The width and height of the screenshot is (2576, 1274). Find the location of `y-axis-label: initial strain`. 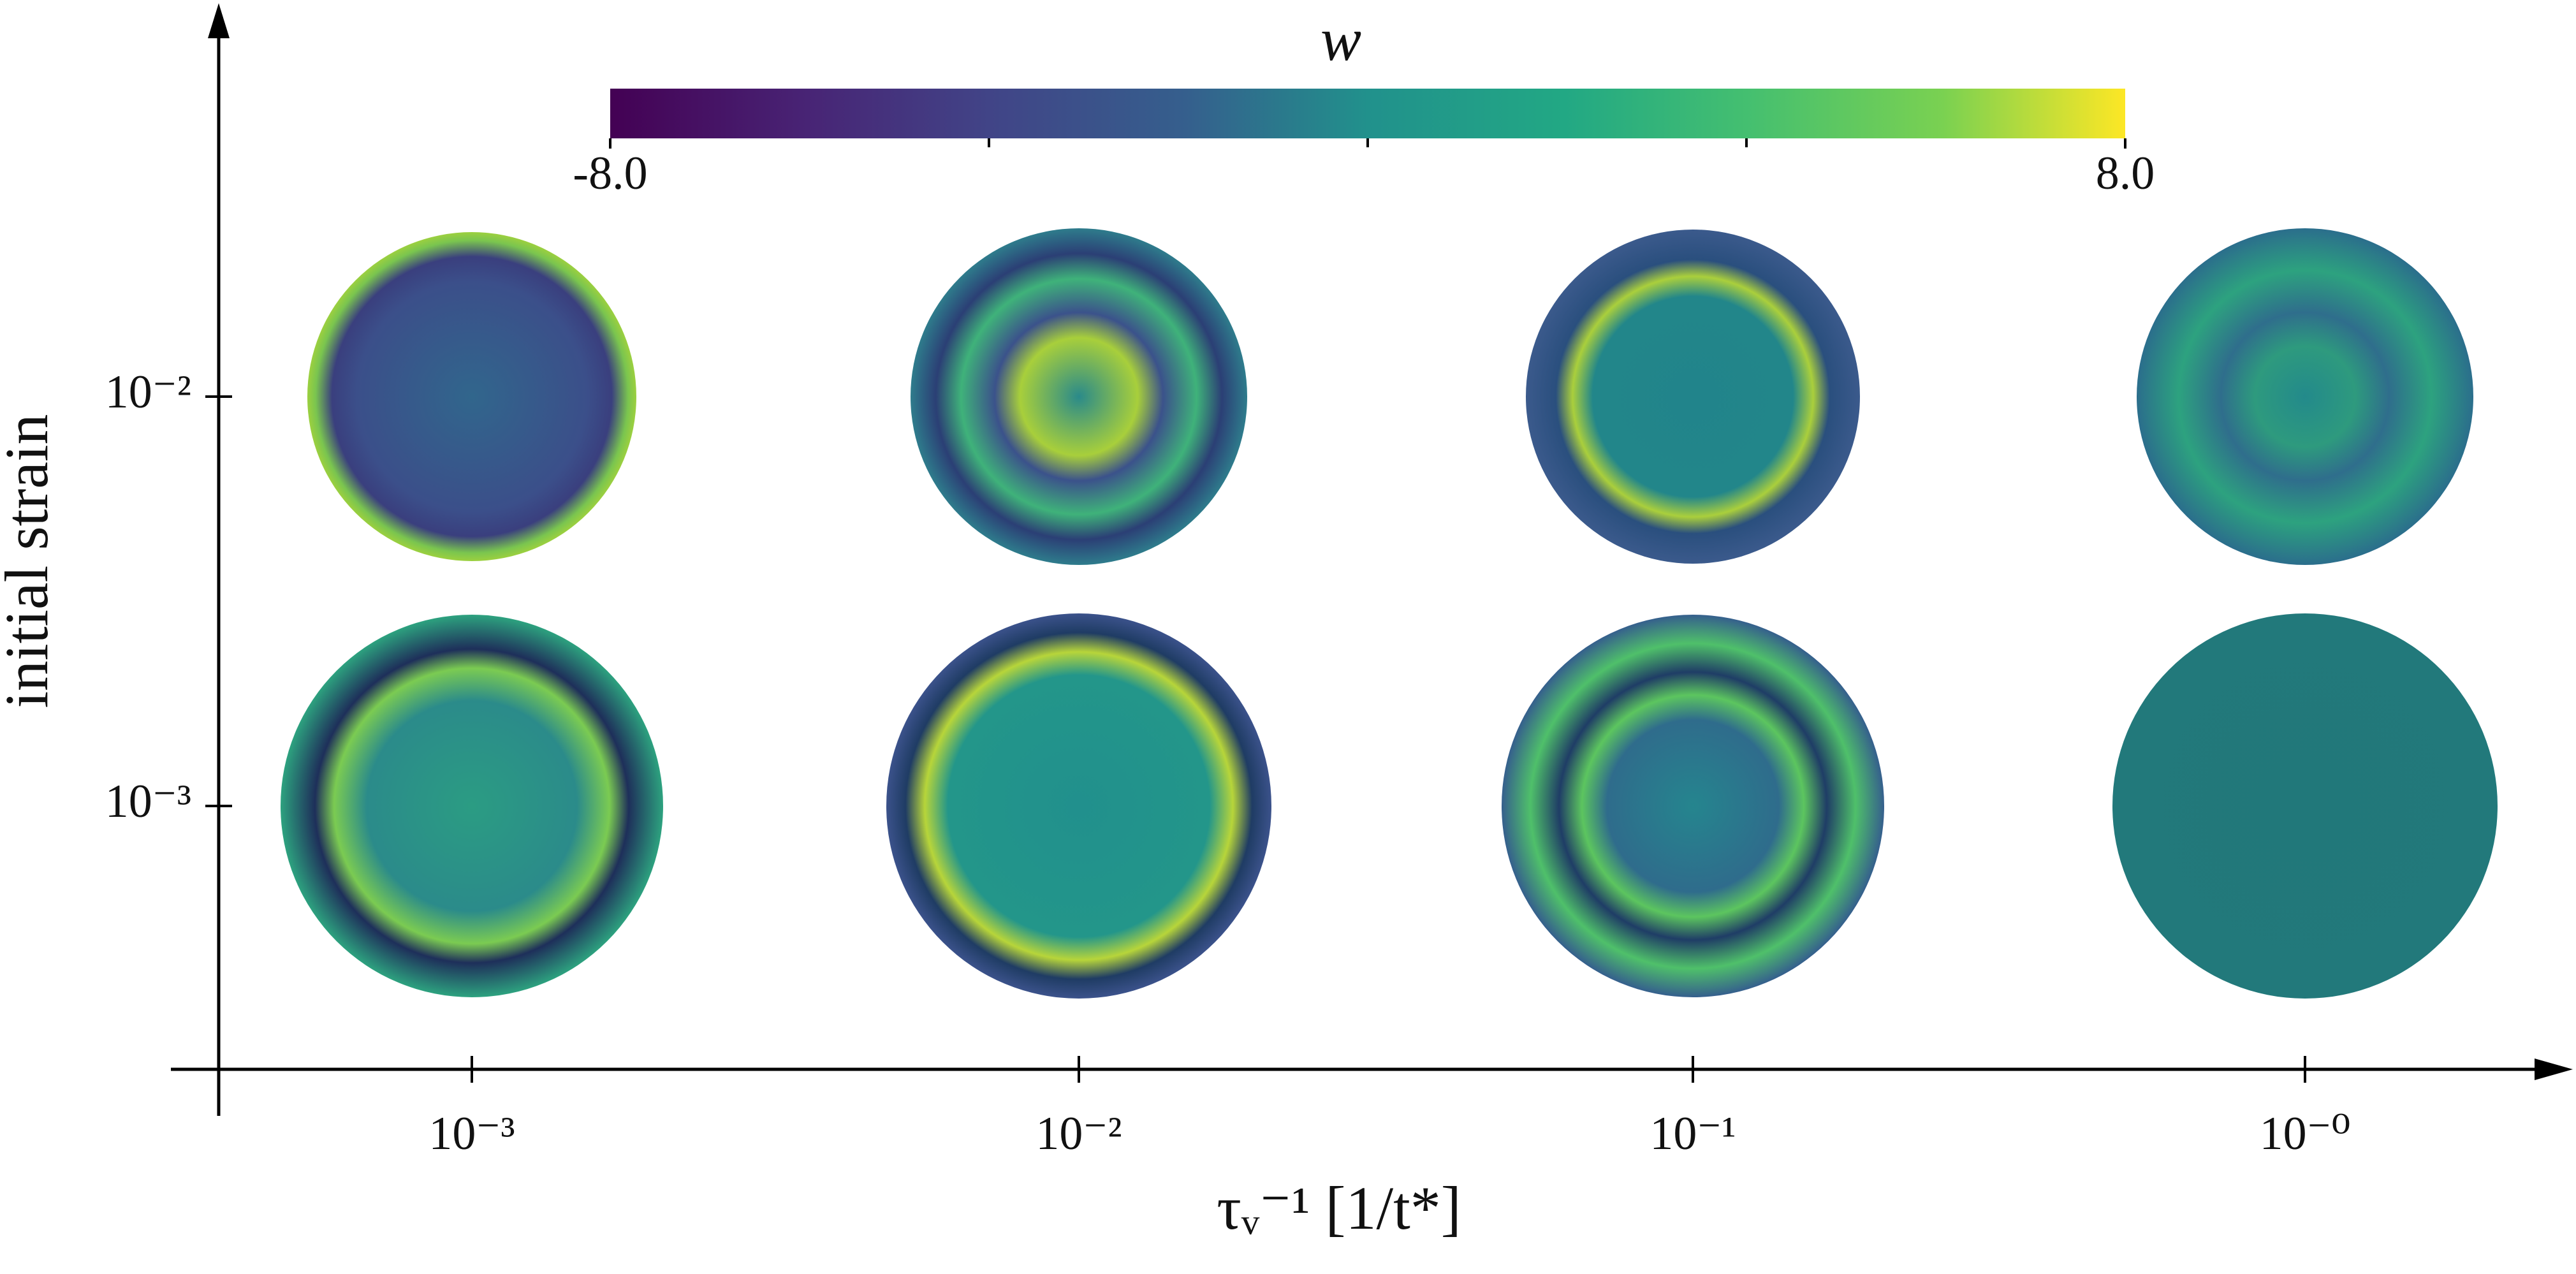

y-axis-label: initial strain is located at coordinates (30, 561).